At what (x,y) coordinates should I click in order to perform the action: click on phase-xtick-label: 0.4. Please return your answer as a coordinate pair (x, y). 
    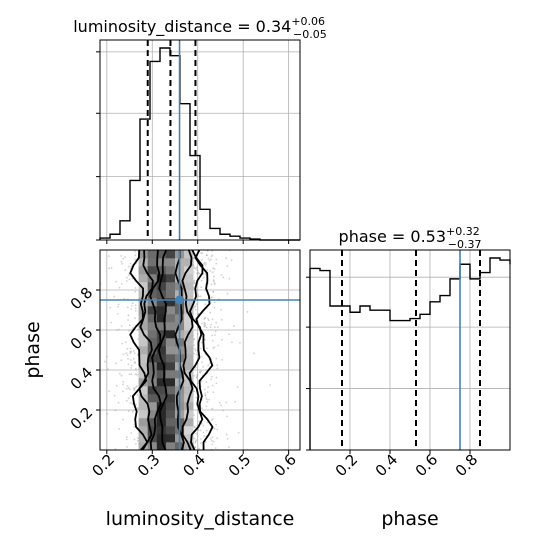
    Looking at the image, I should click on (387, 465).